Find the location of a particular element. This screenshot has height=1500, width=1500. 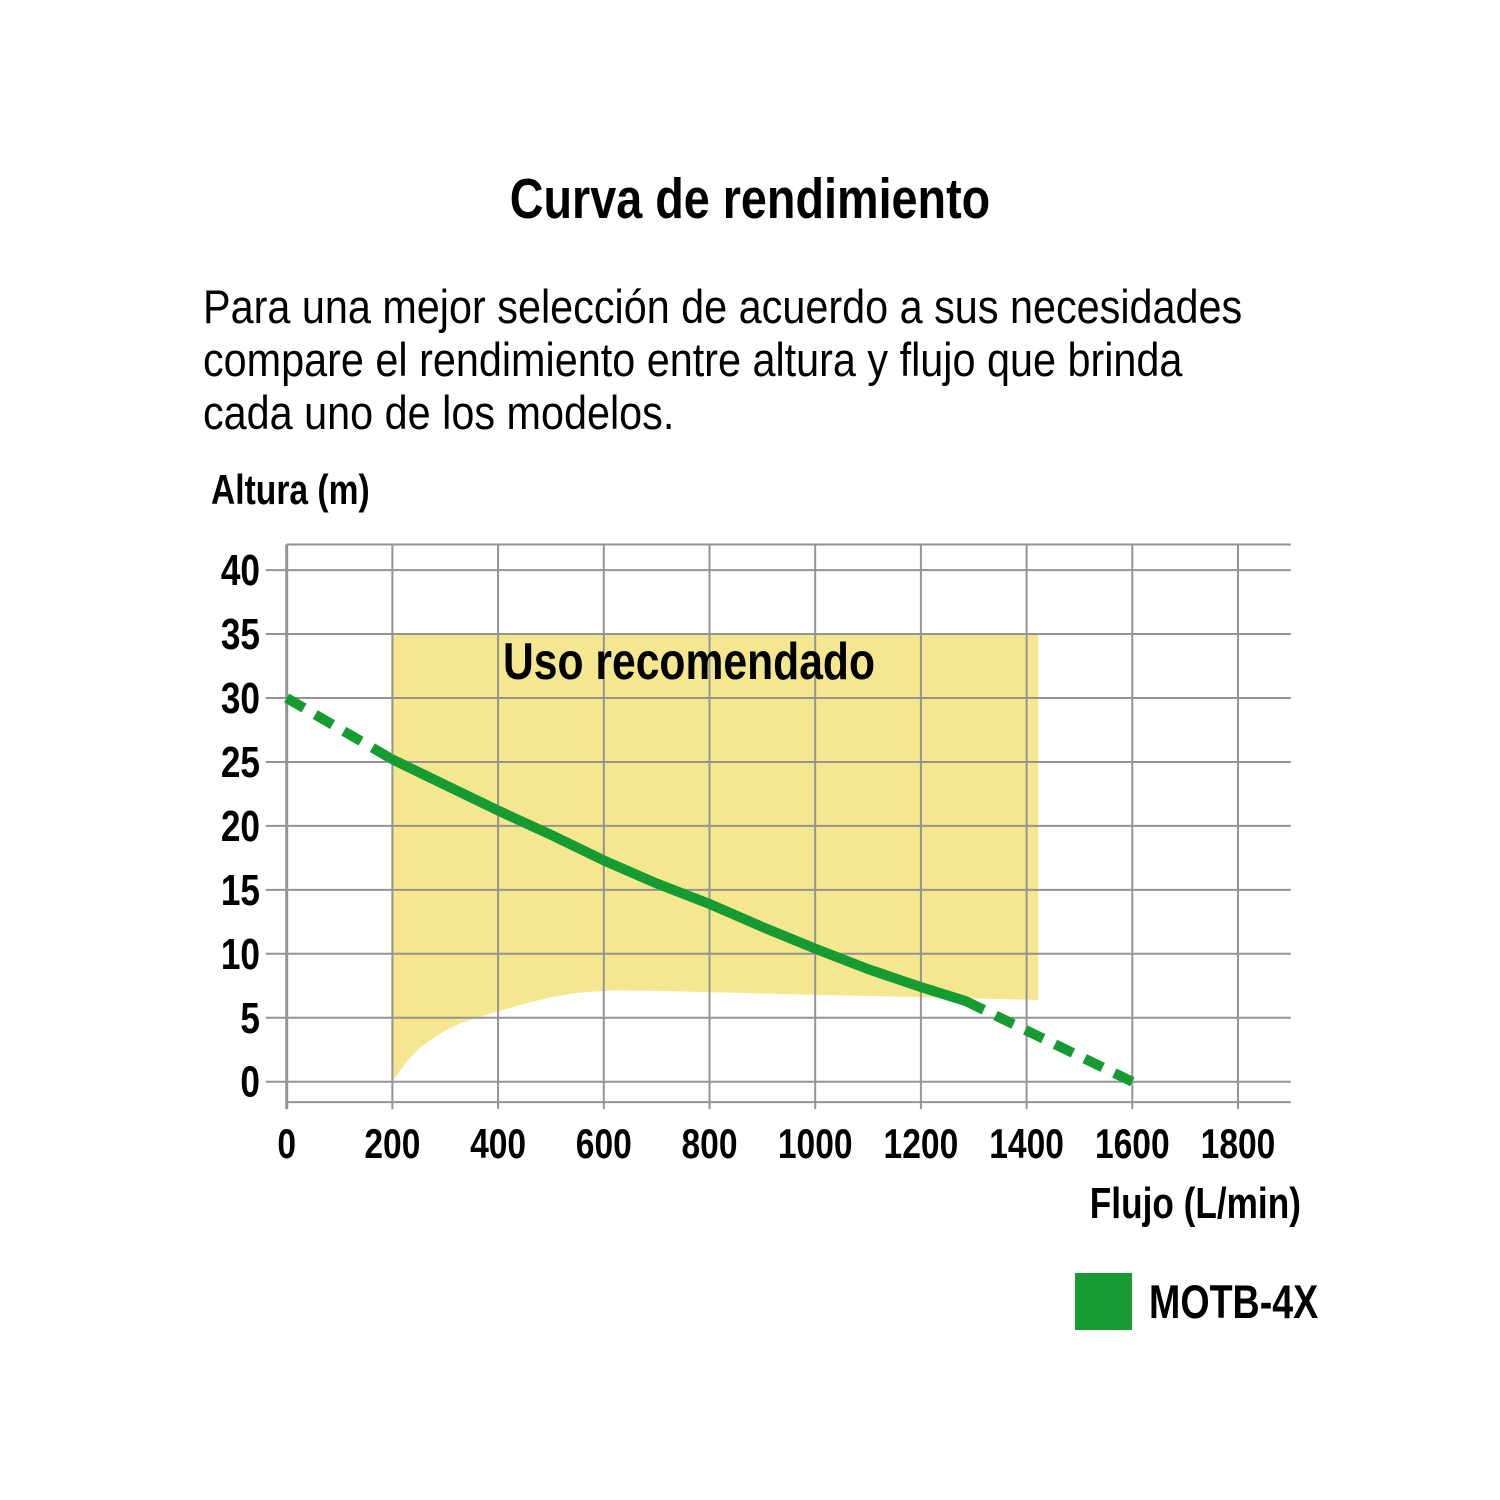

recommended-region is located at coordinates (715, 858).